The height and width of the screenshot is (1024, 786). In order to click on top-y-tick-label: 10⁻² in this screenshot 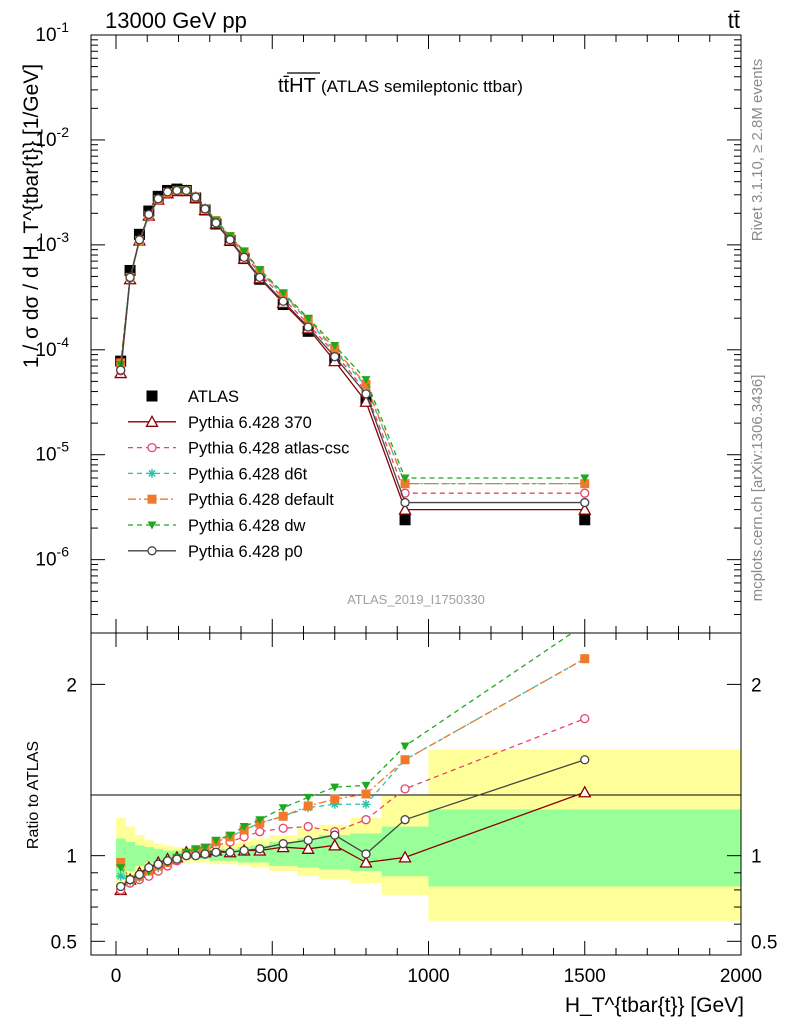, I will do `click(52, 137)`.